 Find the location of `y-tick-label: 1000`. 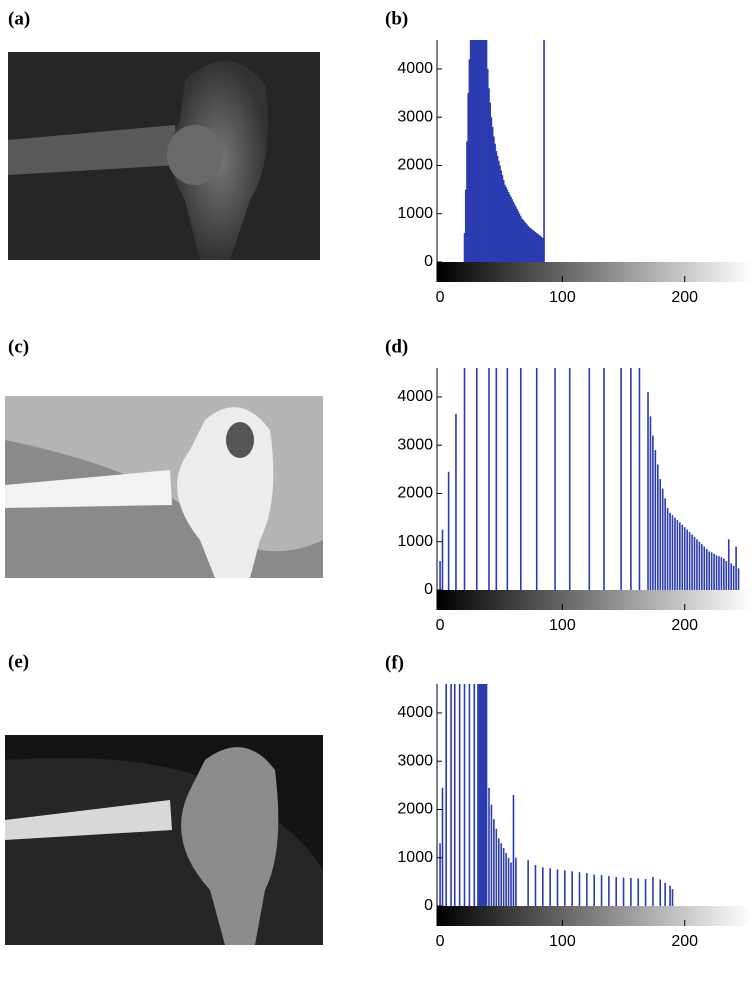

y-tick-label: 1000 is located at coordinates (415, 857).